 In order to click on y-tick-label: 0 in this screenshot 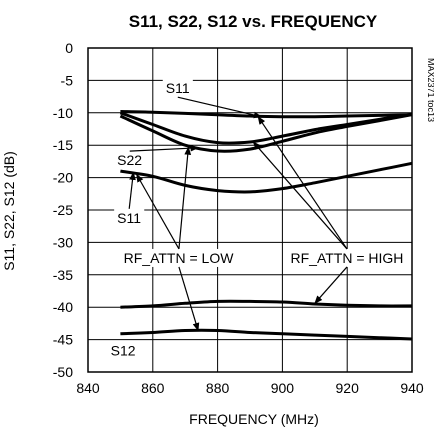, I will do `click(69, 48)`.